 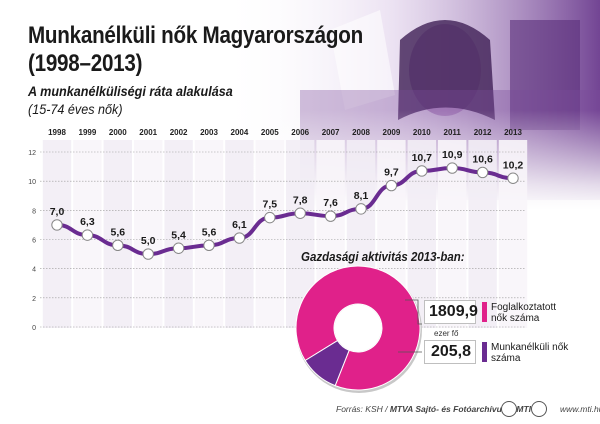 What do you see at coordinates (513, 165) in the screenshot?
I see `data-label: 10,2` at bounding box center [513, 165].